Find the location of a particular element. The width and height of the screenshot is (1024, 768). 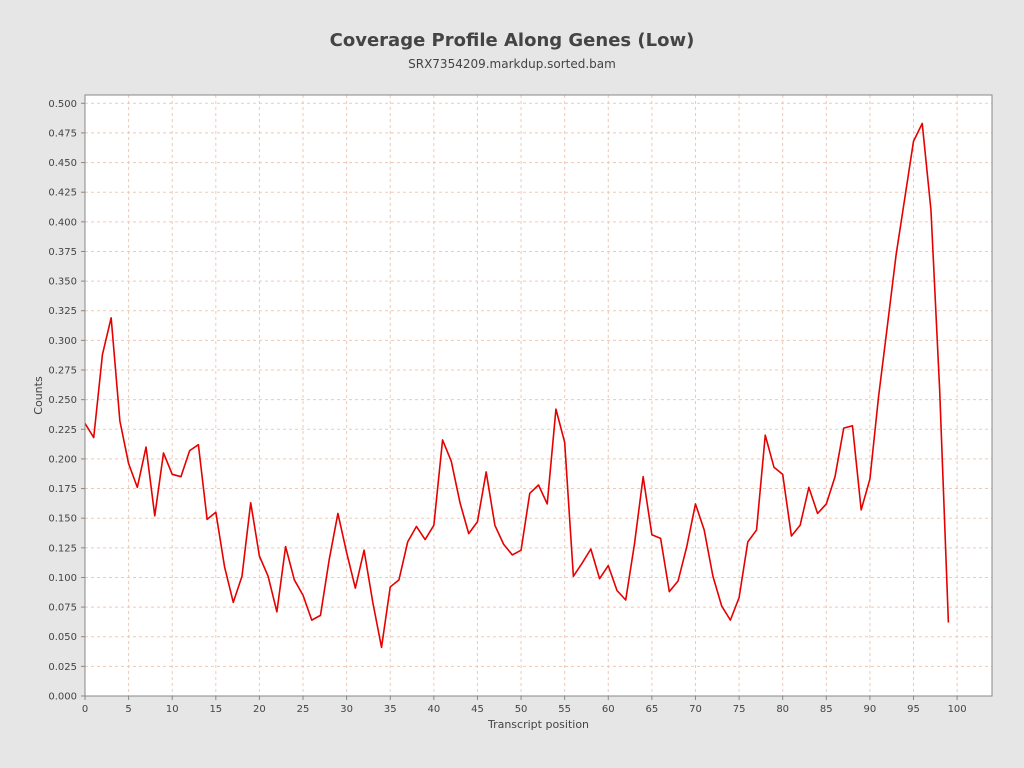

x-tick-label: 95 is located at coordinates (913, 709).